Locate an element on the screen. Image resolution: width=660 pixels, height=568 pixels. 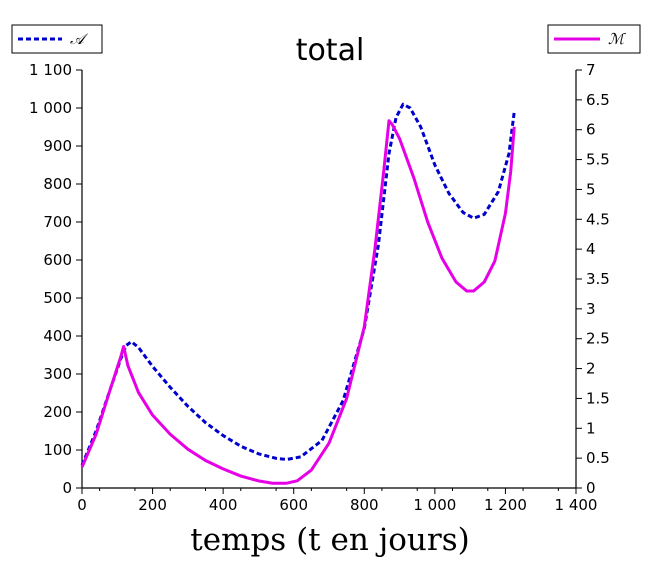
legend-series-a: 𝒜 is located at coordinates (57, 39).